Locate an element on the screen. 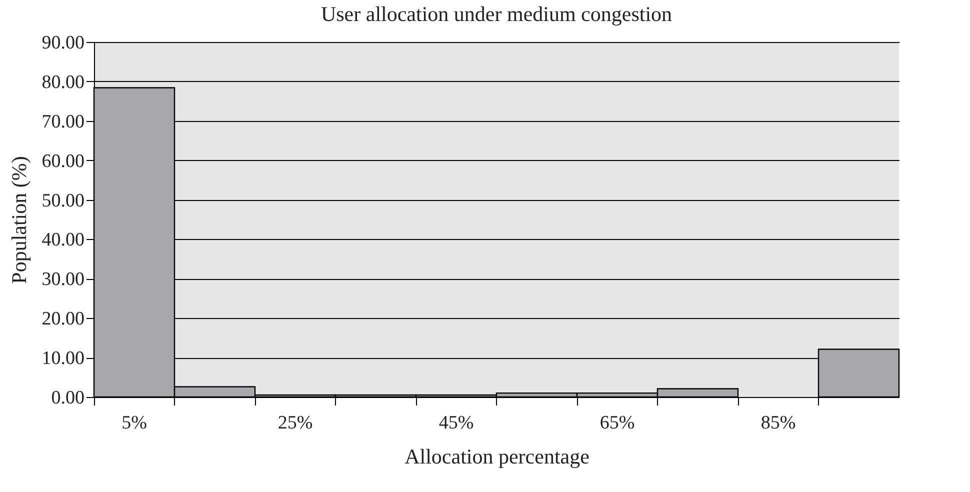 This screenshot has height=492, width=970. y-axis-title: Population (%) is located at coordinates (18, 220).